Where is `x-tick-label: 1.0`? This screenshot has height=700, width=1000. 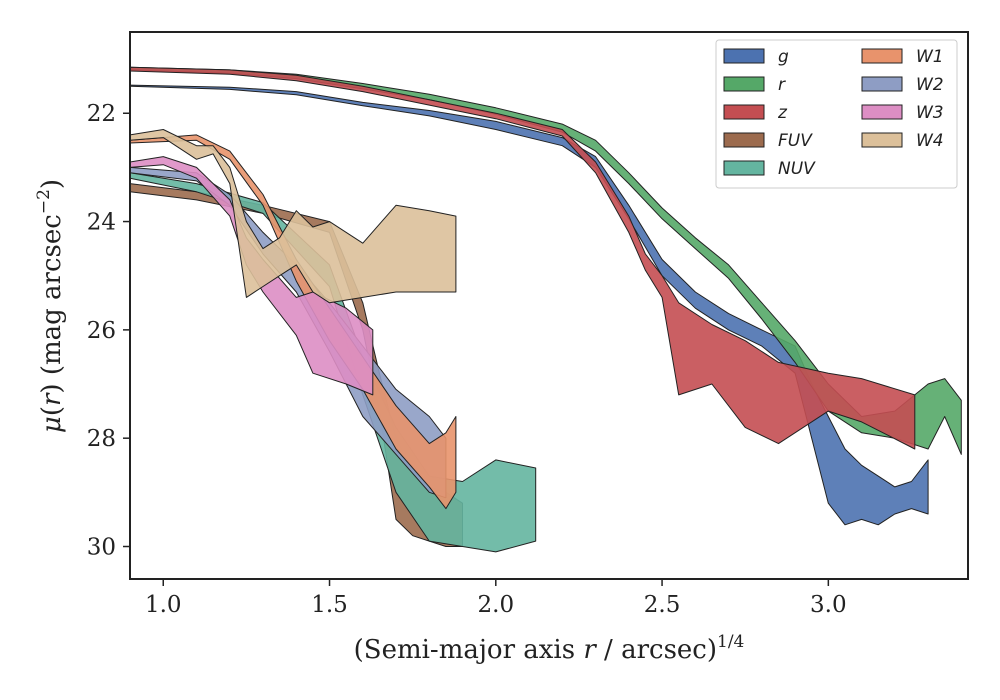 x-tick-label: 1.0 is located at coordinates (163, 605).